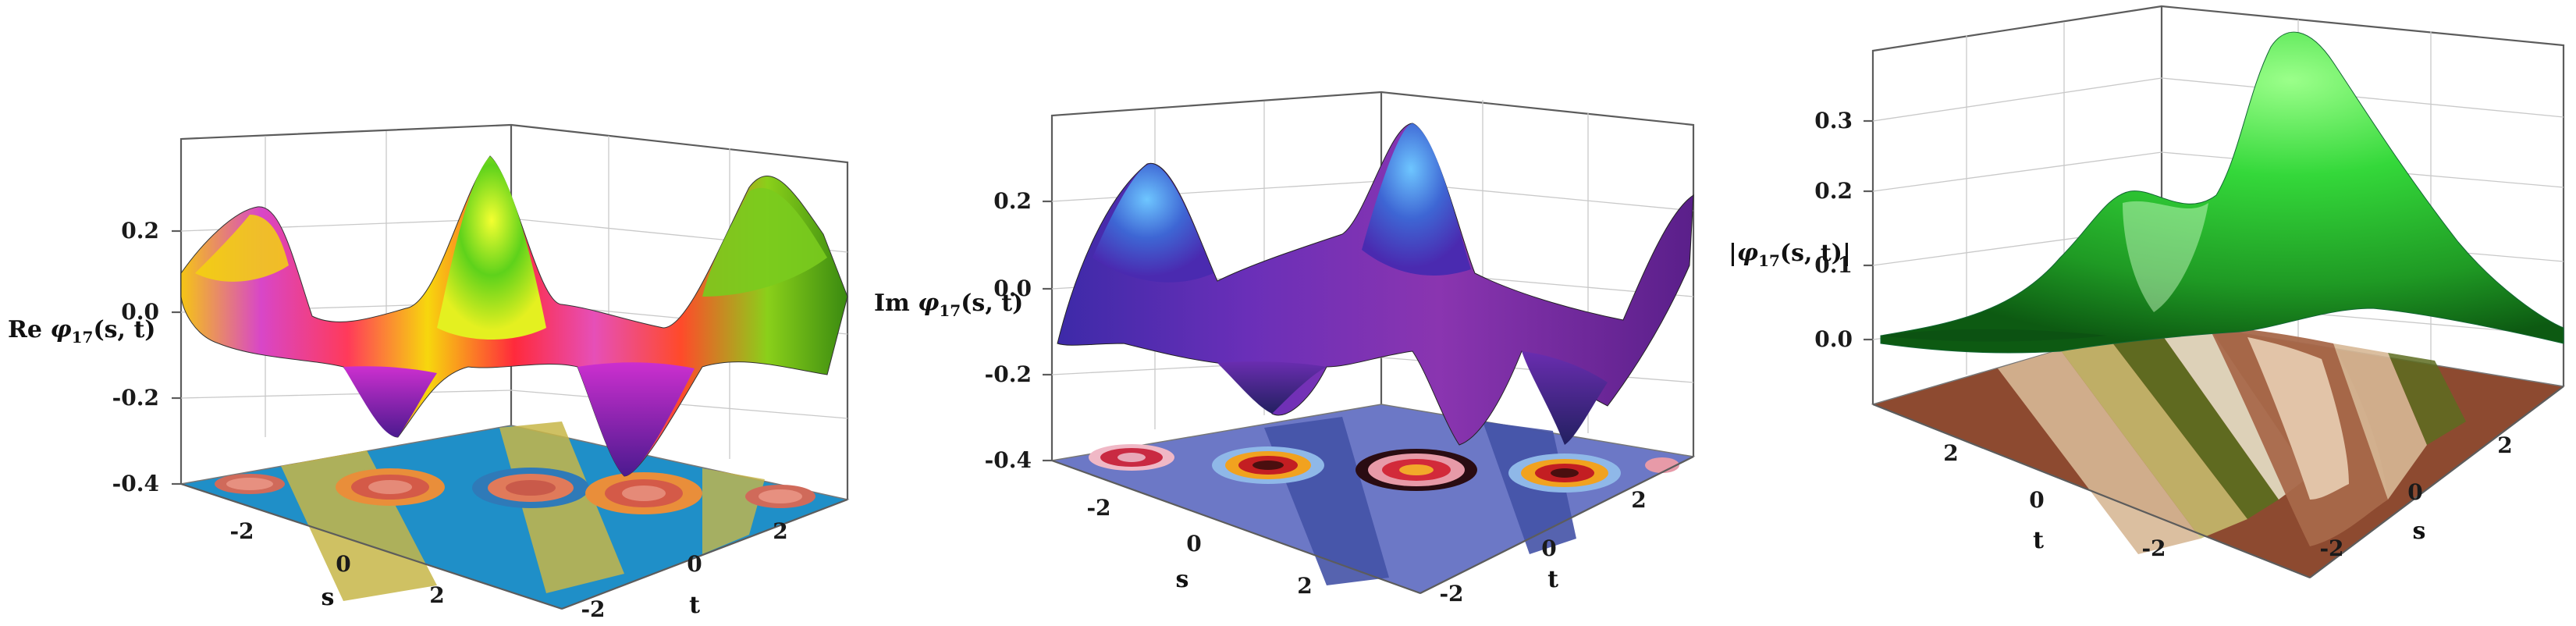  Describe the element at coordinates (514, 316) in the screenshot. I see `surface-re` at that location.